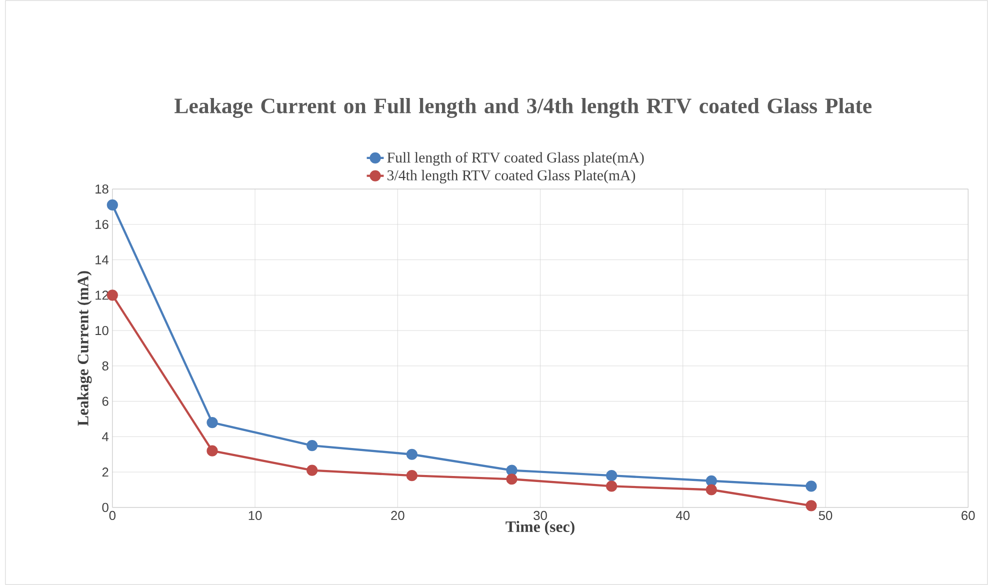  I want to click on y-tick-label: 16, so click(102, 224).